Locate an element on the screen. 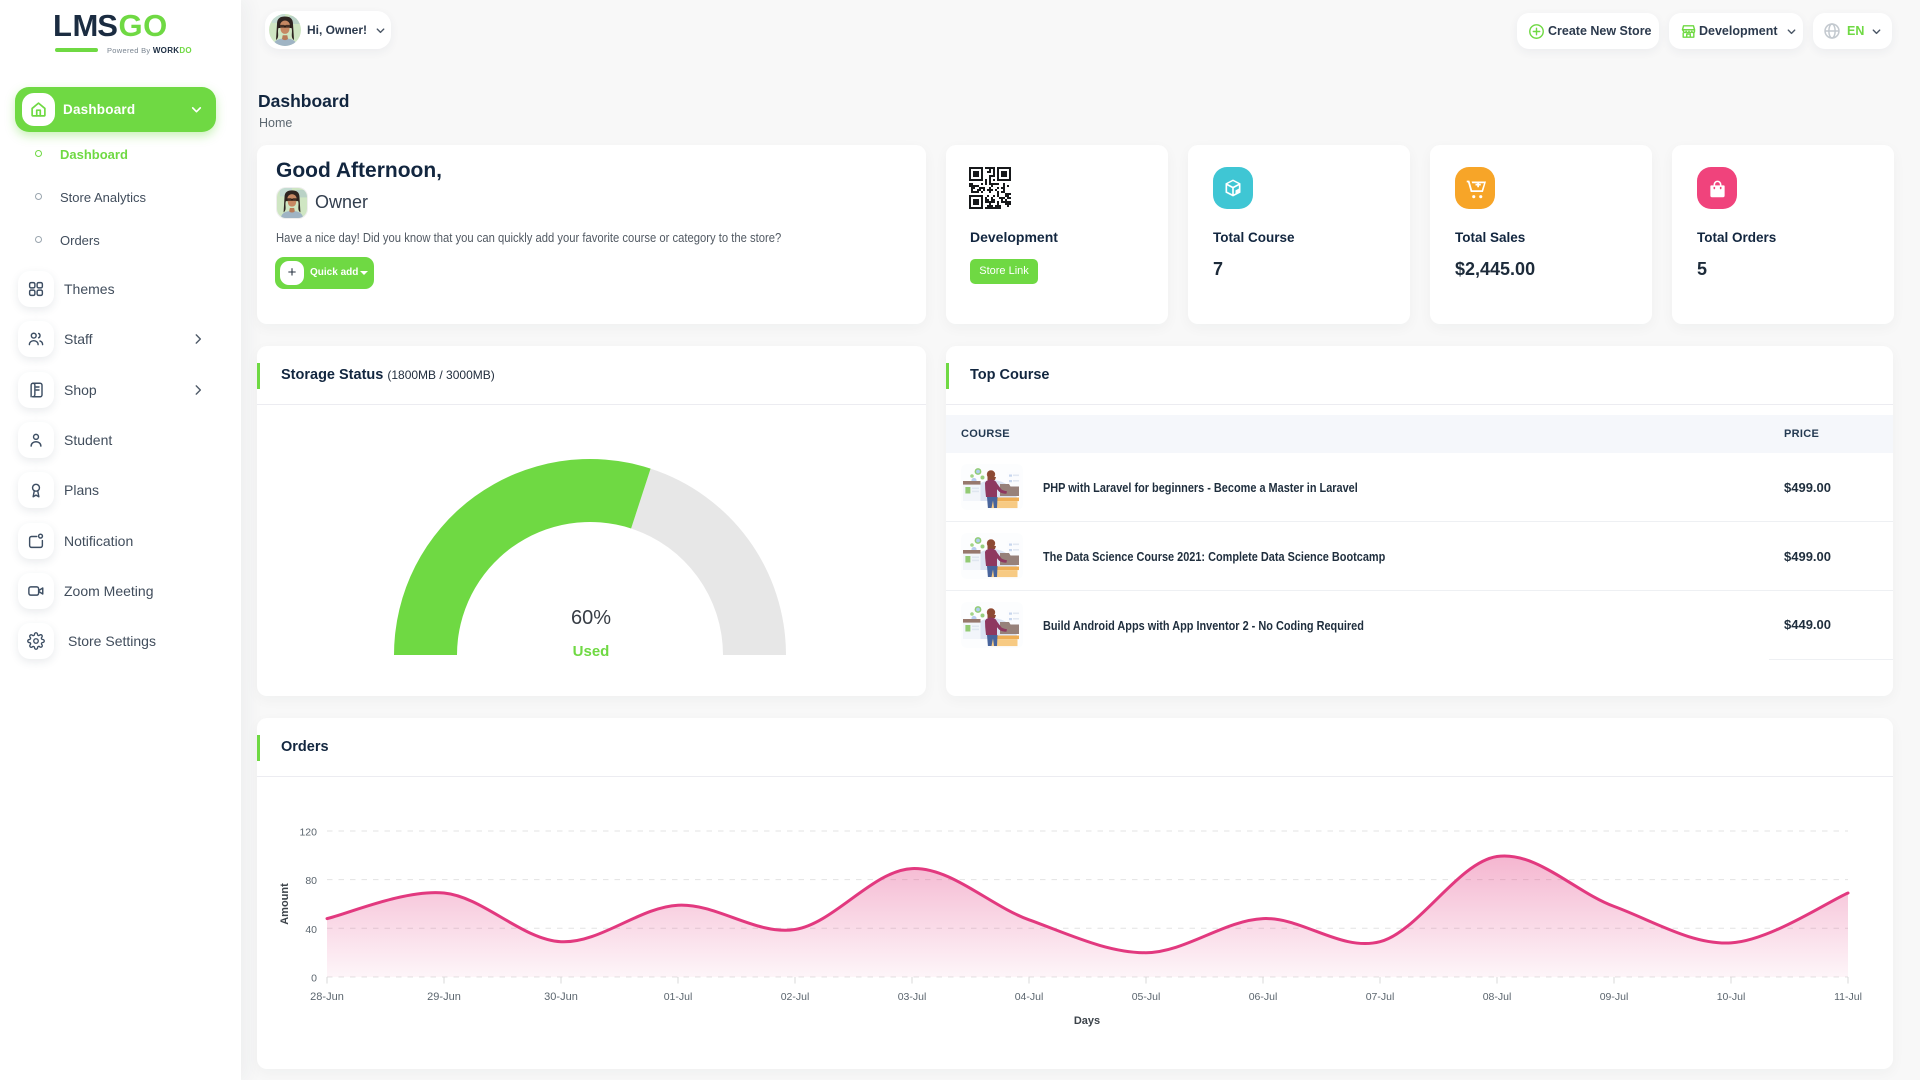  svg-text: 29-Jun is located at coordinates (444, 997).